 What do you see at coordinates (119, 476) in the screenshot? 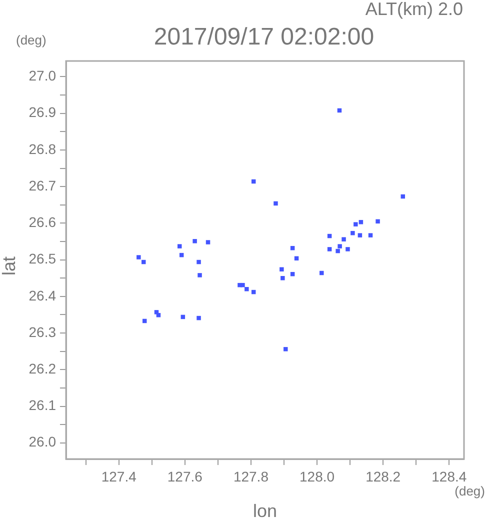
I see `x-tick-label: 127.4` at bounding box center [119, 476].